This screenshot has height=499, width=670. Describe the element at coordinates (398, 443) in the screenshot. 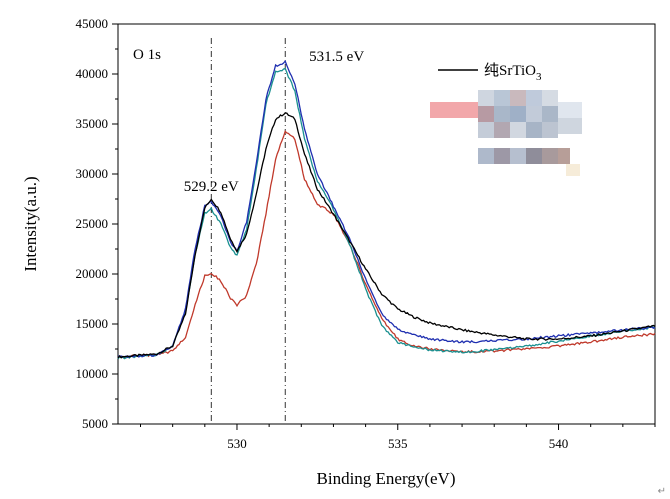

I see `x-tick-label: 535` at that location.